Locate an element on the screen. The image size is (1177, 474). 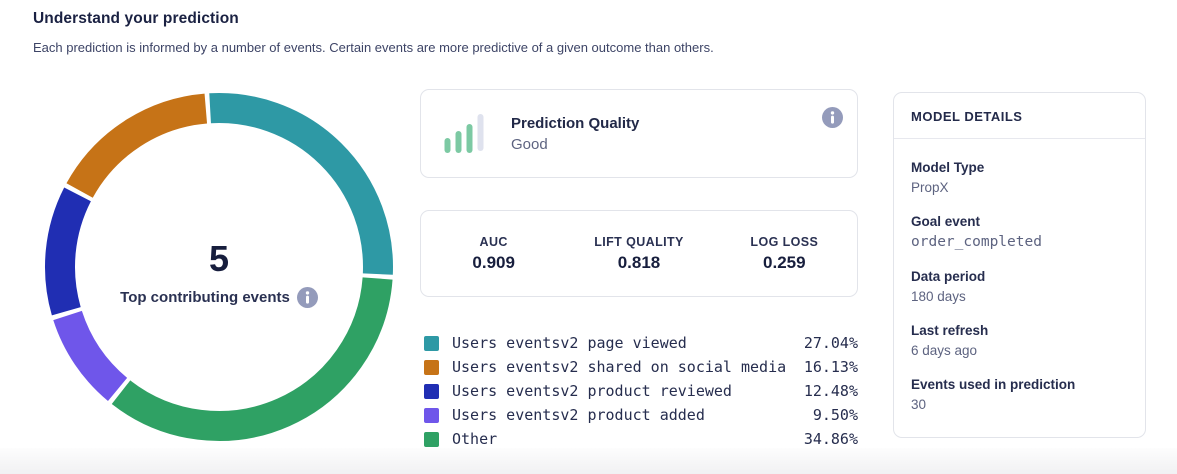
legend-label: Users eventsv2 product added is located at coordinates (578, 415).